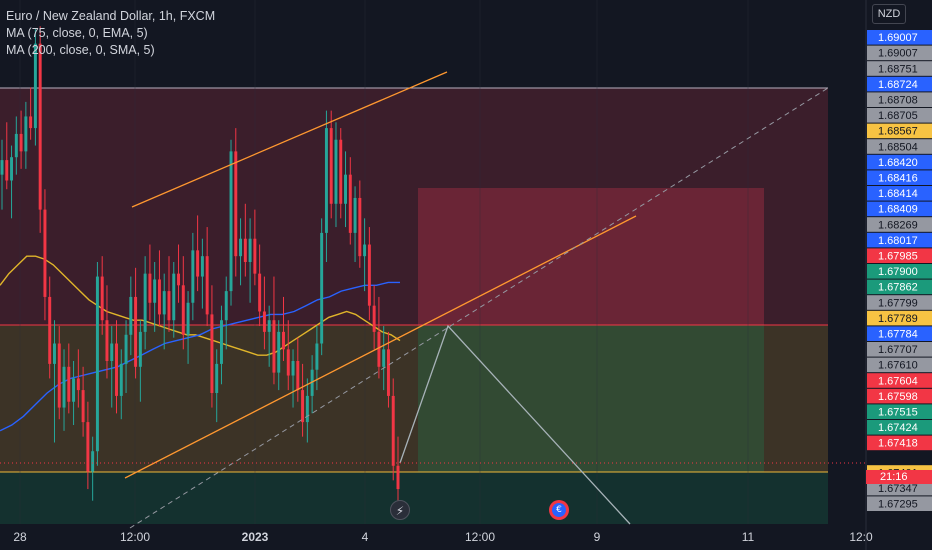 The width and height of the screenshot is (932, 550). Describe the element at coordinates (898, 147) in the screenshot. I see `price-label: 1.68504` at that location.